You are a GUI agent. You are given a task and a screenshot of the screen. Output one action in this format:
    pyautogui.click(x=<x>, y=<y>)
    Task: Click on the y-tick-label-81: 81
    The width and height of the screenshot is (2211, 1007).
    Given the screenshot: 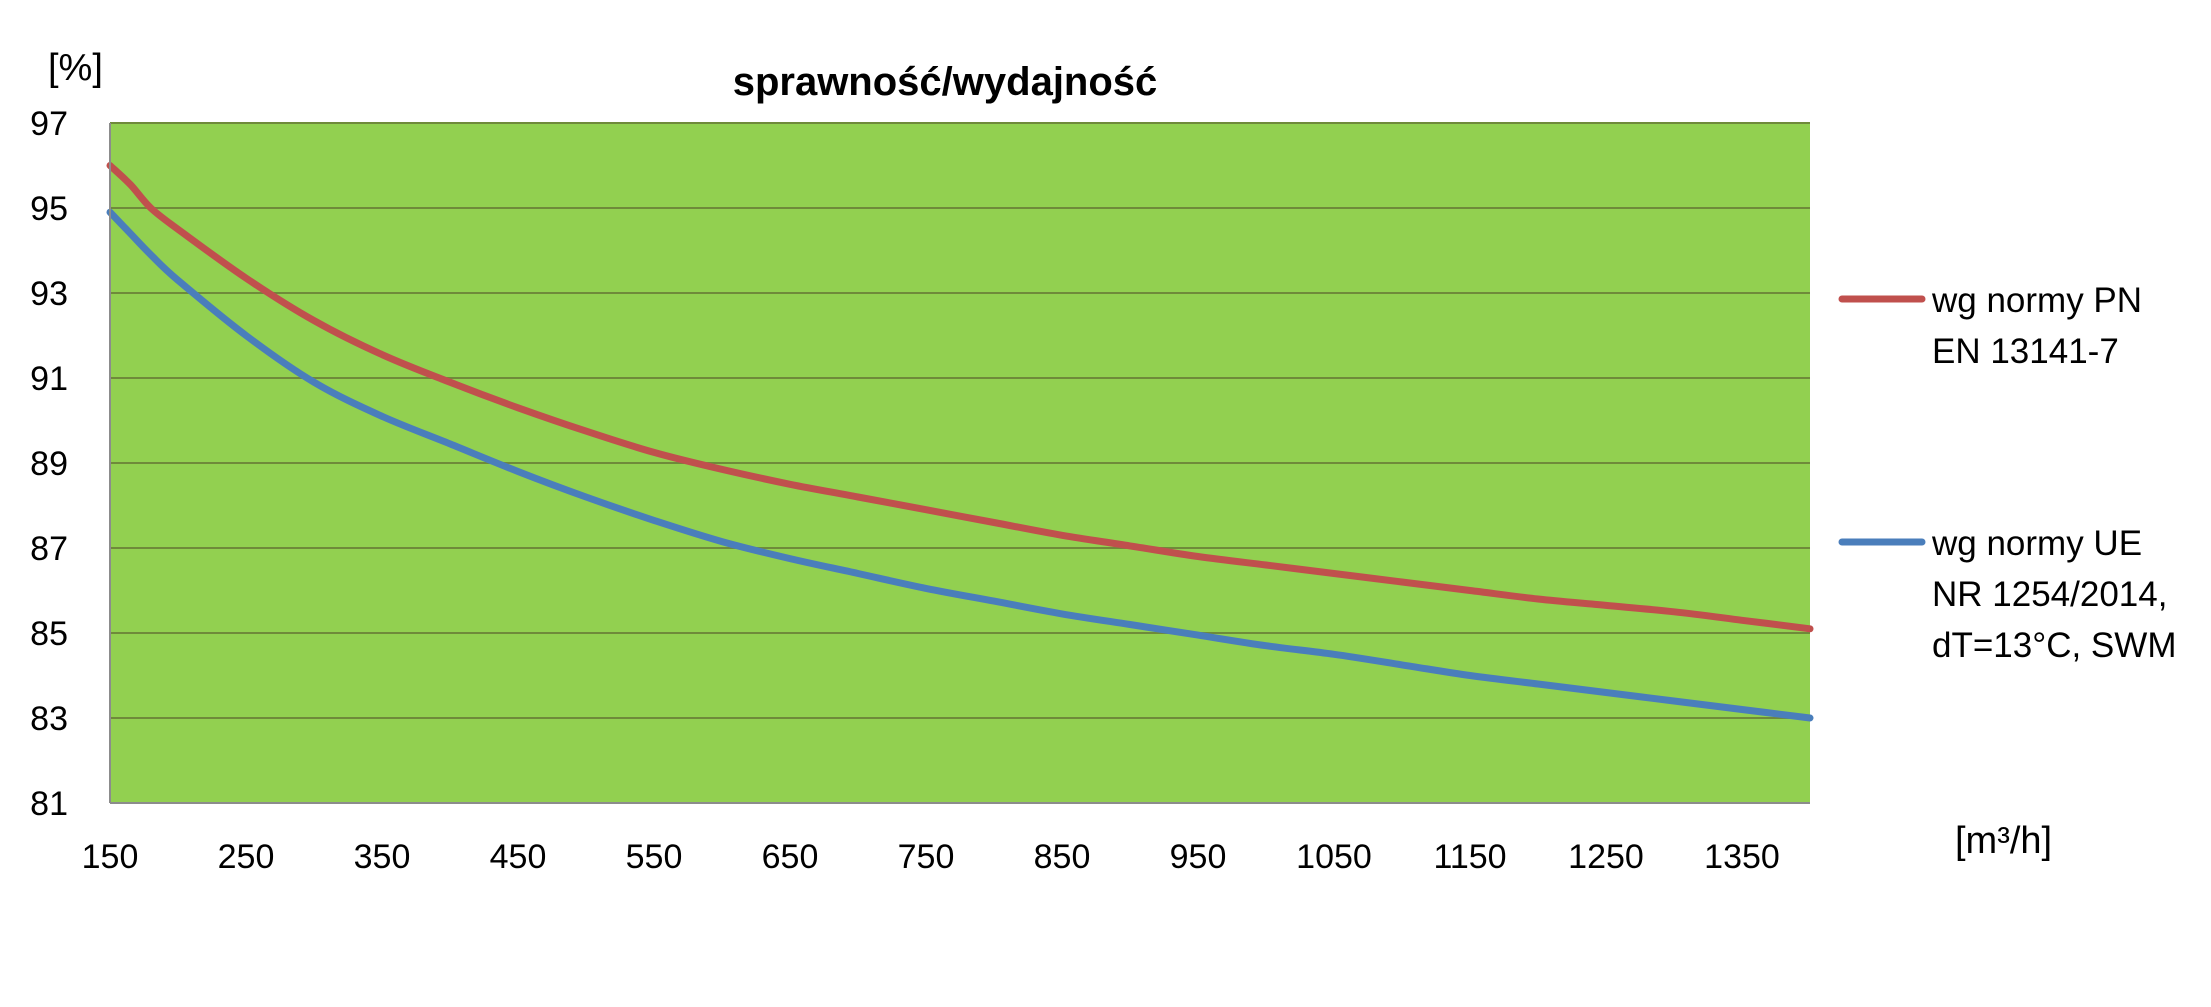 What is the action you would take?
    pyautogui.click(x=49, y=804)
    